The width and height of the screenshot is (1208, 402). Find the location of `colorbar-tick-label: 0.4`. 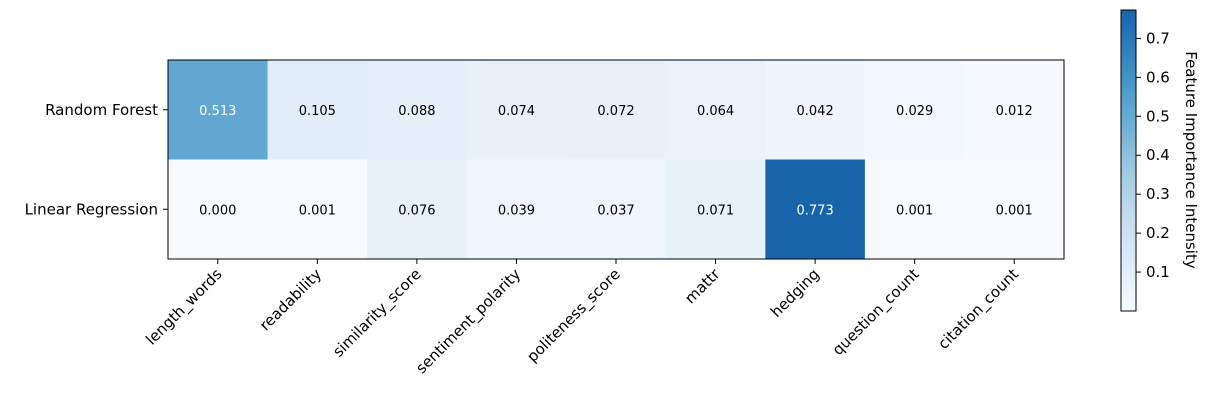

colorbar-tick-label: 0.4 is located at coordinates (1158, 155).